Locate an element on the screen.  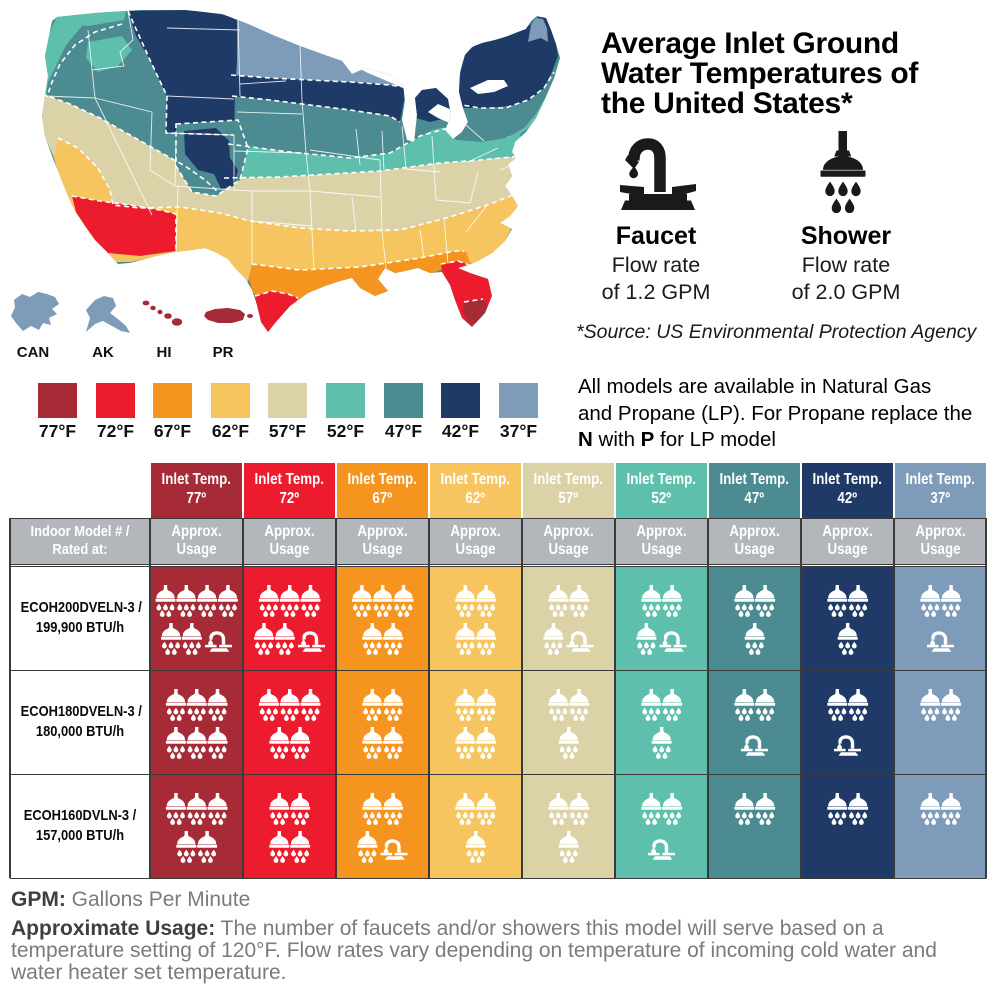
svg-text: PR is located at coordinates (223, 352).